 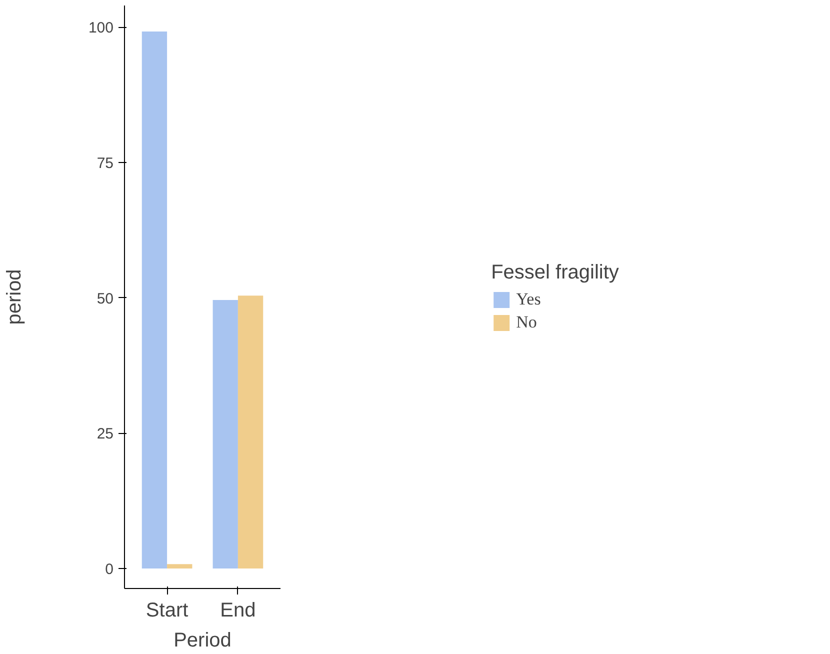 I want to click on x-tick-label: Start, so click(x=167, y=611).